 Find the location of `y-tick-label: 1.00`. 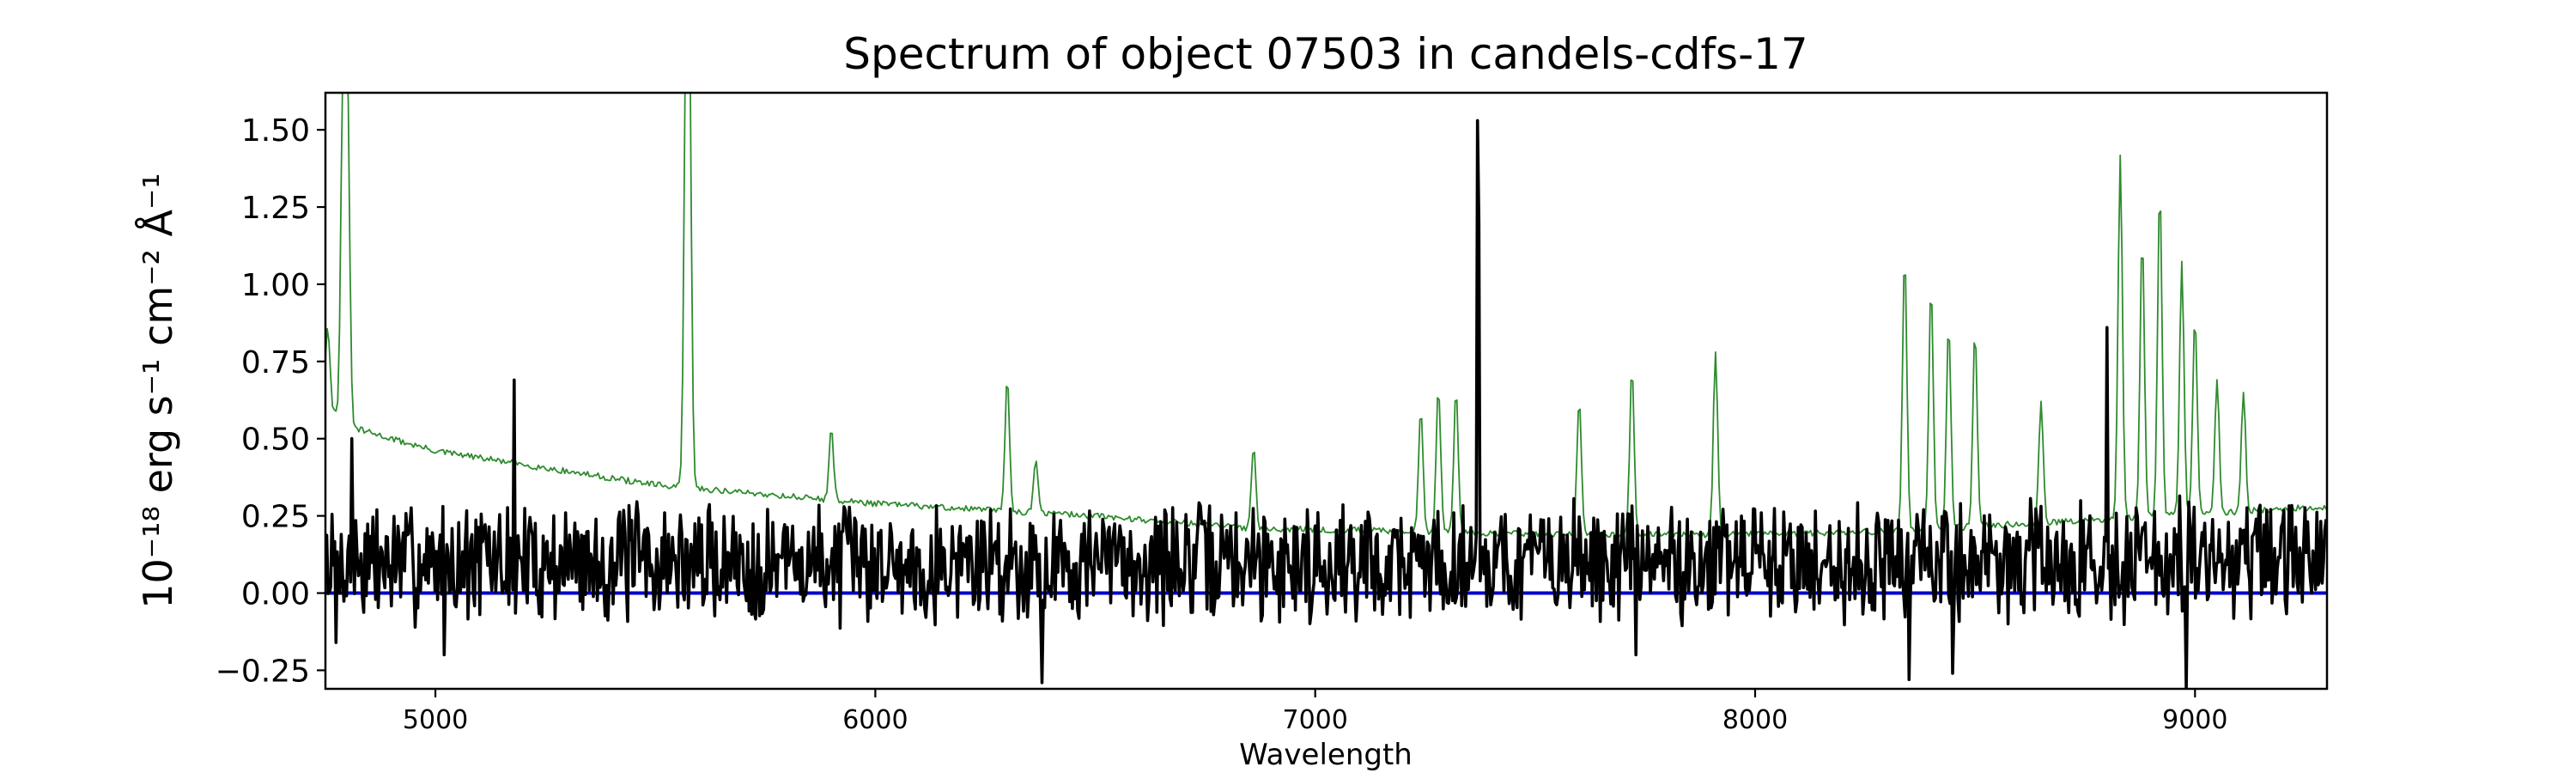

y-tick-label: 1.00 is located at coordinates (275, 285).